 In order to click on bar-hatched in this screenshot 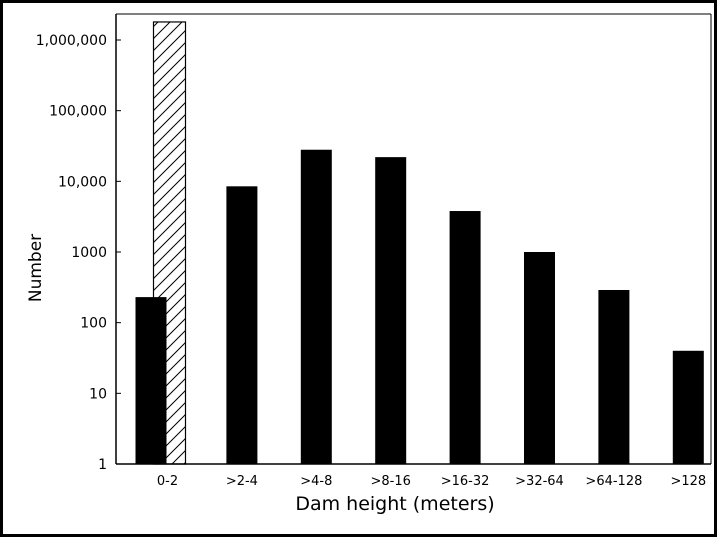, I will do `click(169, 243)`.